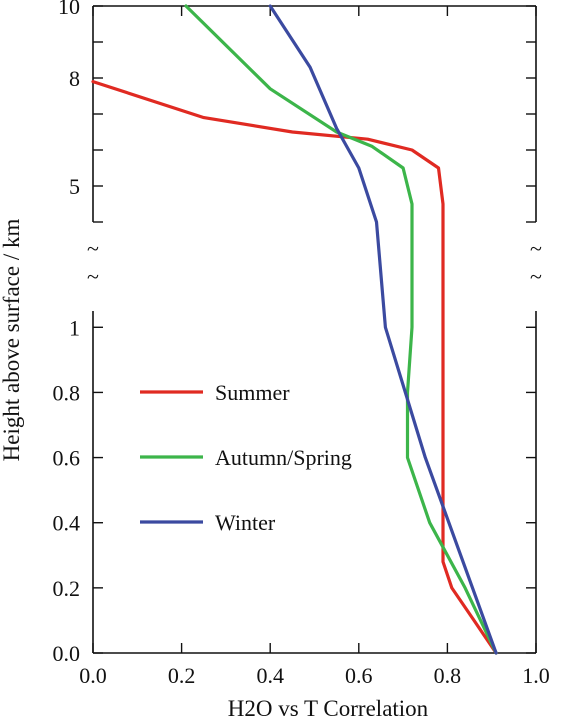  I want to click on legend: Summer Autumn/Spring Winter, so click(246, 457).